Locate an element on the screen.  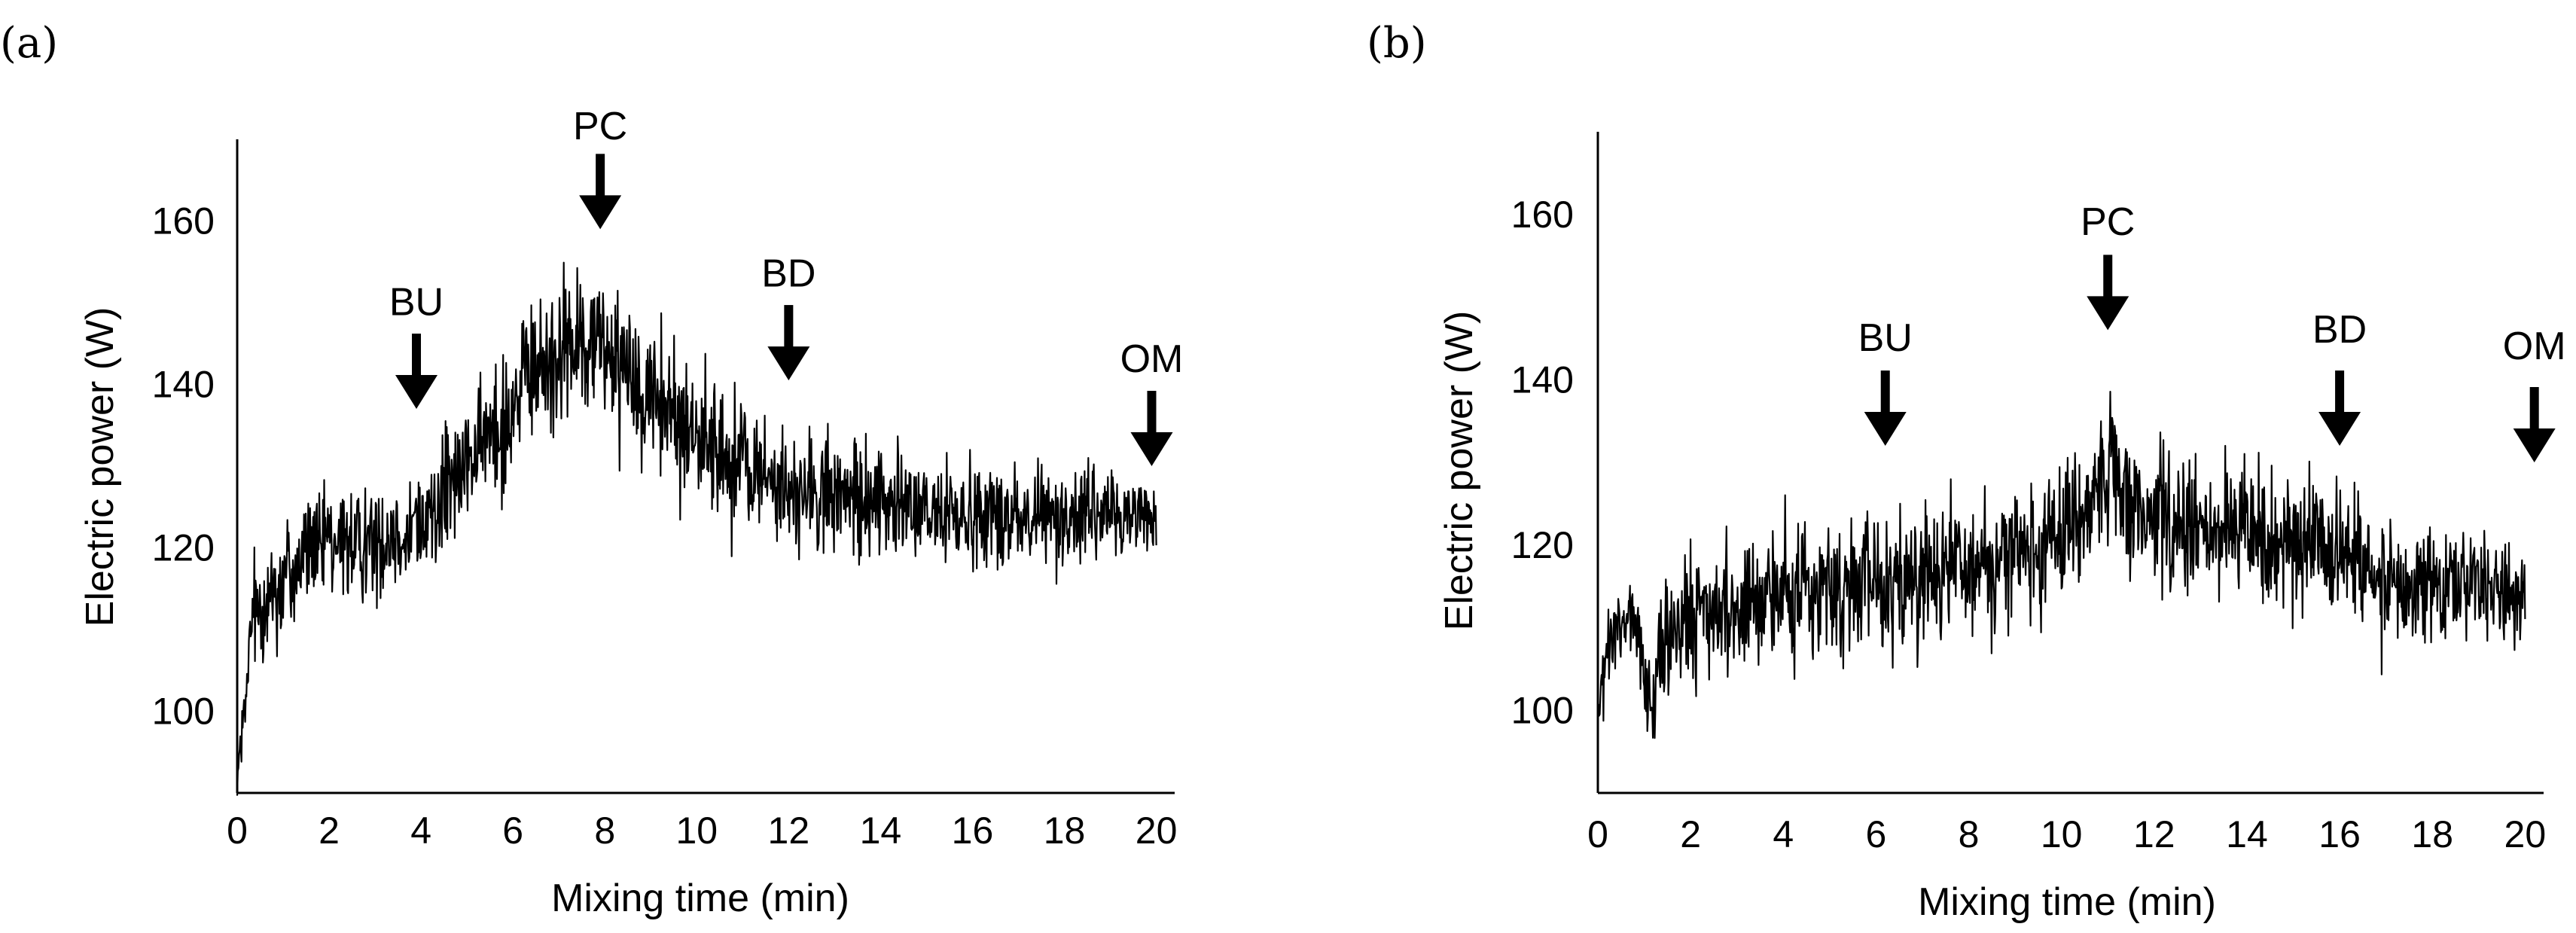
plot-area-b is located at coordinates (2061, 565).